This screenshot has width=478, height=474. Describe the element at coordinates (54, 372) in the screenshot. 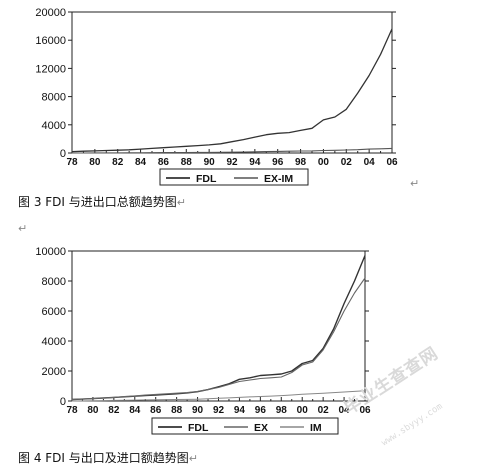

I see `y-tick-label: 2000` at that location.